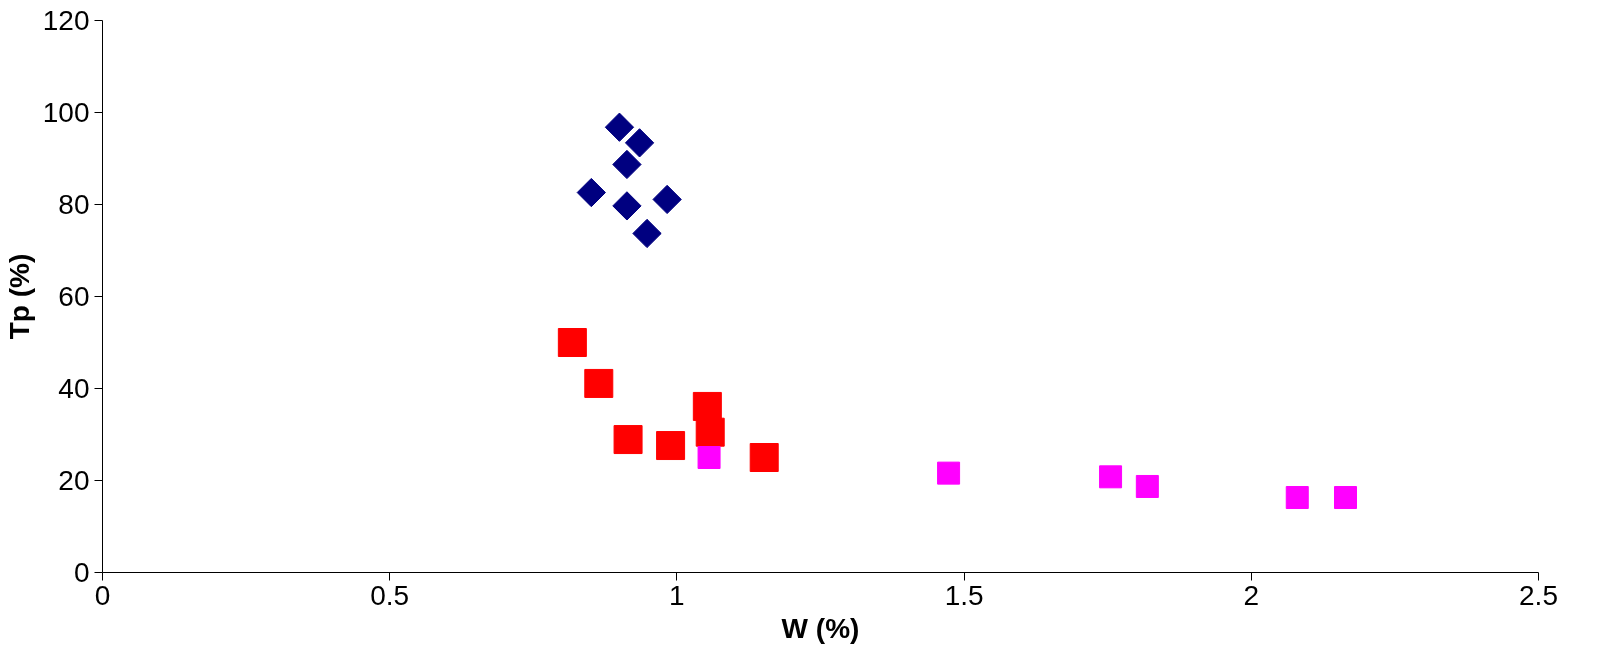 The height and width of the screenshot is (646, 1618). Describe the element at coordinates (964, 595) in the screenshot. I see `x-tick-label: 1.5` at that location.